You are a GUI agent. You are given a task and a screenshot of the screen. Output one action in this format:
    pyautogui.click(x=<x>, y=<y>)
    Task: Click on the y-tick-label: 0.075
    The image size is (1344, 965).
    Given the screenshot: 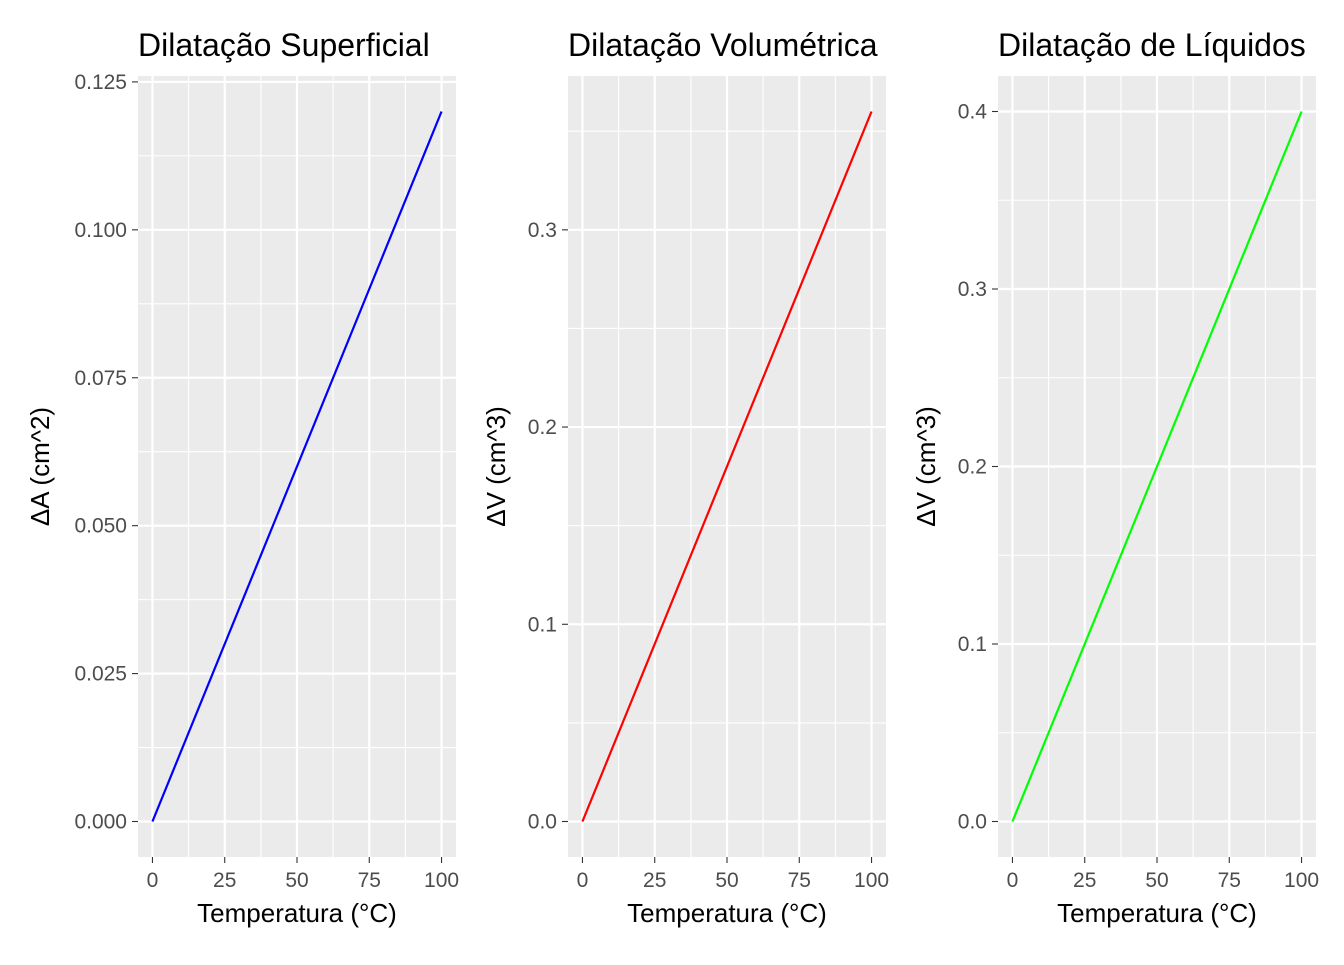 What is the action you would take?
    pyautogui.click(x=100, y=378)
    